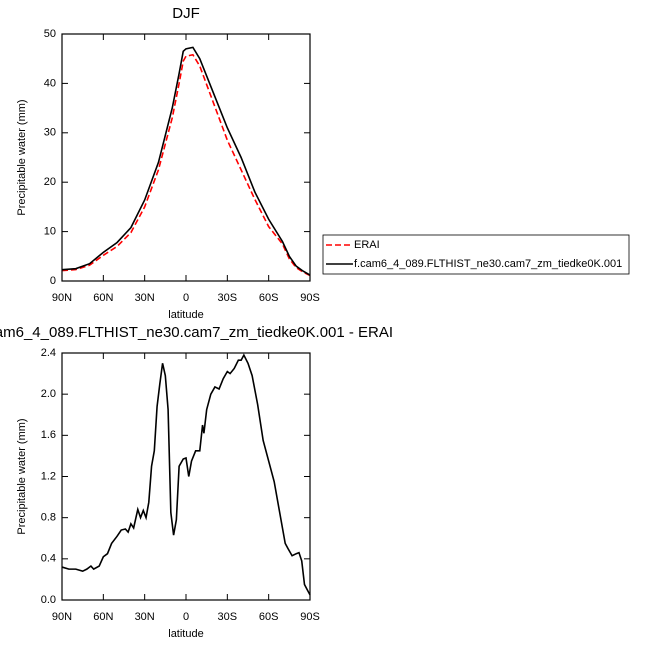 The height and width of the screenshot is (645, 647). What do you see at coordinates (53, 281) in the screenshot?
I see `y-tick-label: 0` at bounding box center [53, 281].